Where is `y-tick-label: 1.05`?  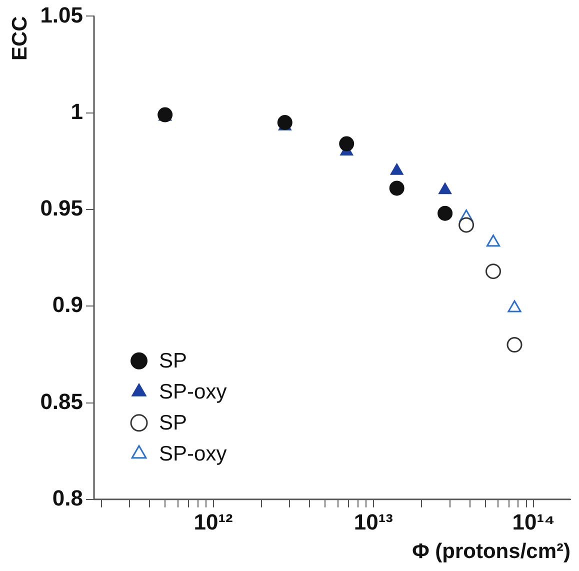
y-tick-label: 1.05 is located at coordinates (62, 15).